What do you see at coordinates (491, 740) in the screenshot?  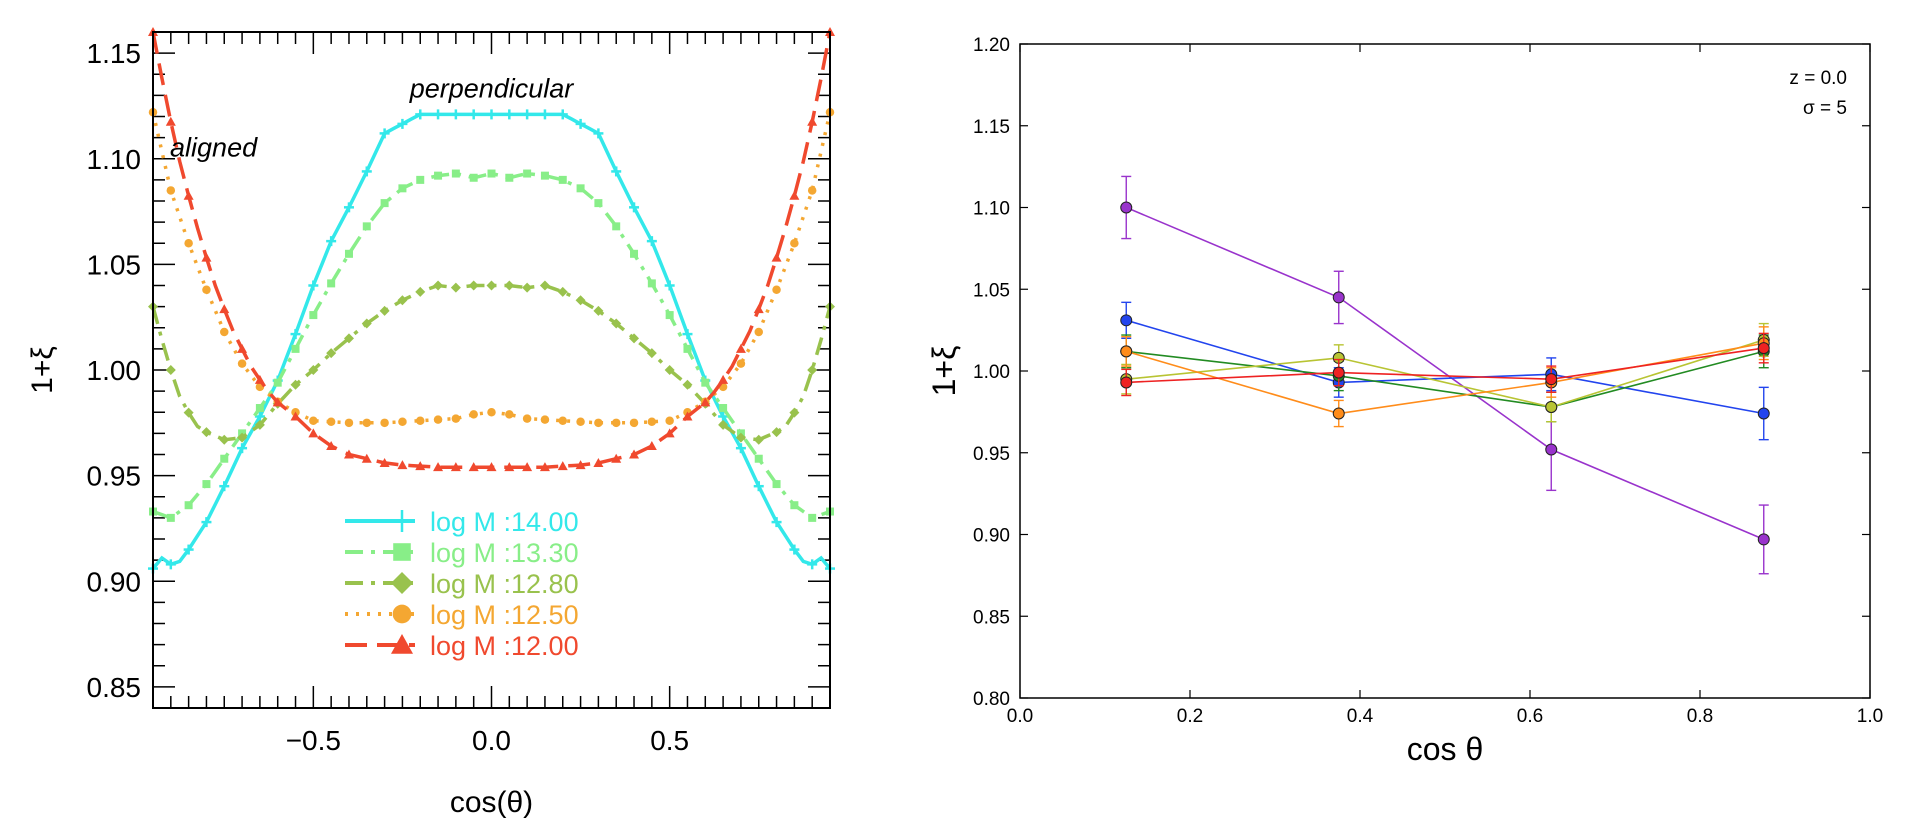 I see `left-x-tick-label: 0.0` at bounding box center [491, 740].